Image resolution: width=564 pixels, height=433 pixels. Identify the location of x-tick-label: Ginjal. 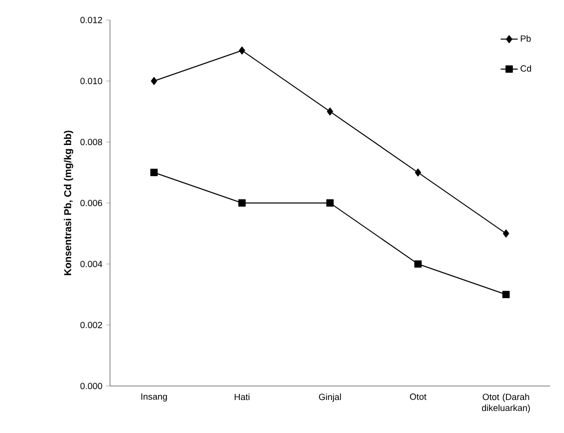
(329, 398).